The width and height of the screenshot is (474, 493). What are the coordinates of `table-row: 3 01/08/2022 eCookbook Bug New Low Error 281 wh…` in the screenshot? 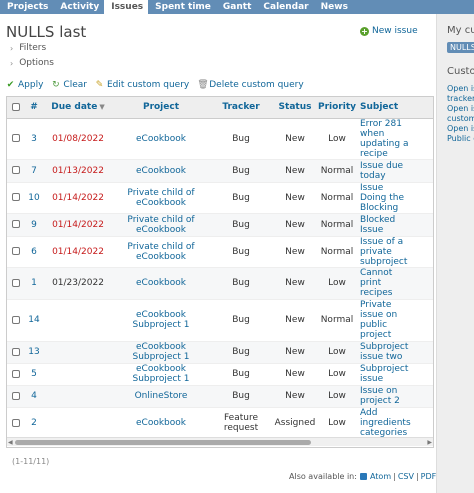 It's located at (220, 139).